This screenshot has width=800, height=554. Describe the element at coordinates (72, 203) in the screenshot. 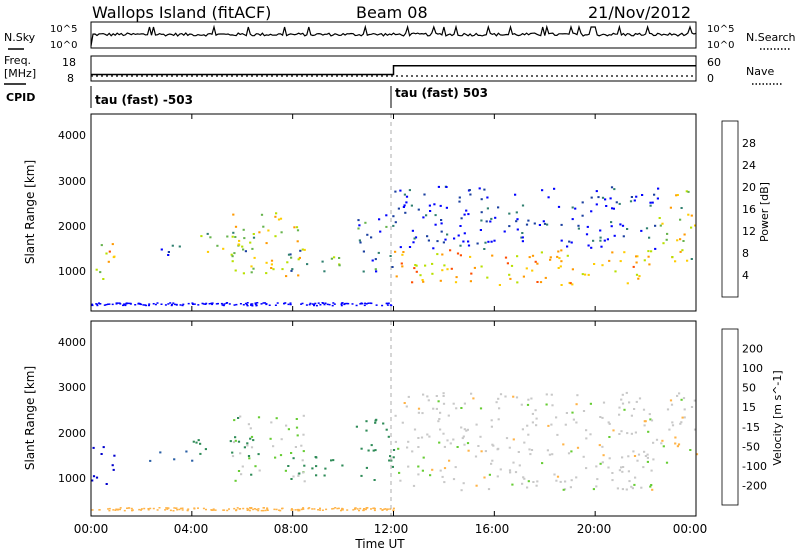

I see `power-y-axis: 4000 3000 2000 1000` at that location.